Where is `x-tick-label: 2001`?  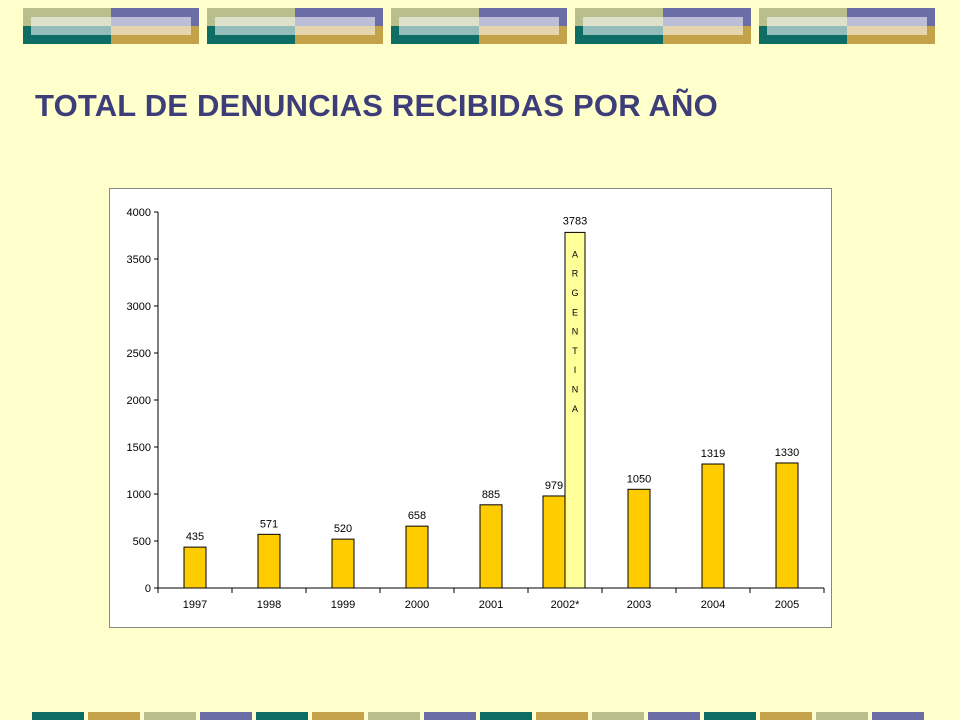
x-tick-label: 2001 is located at coordinates (491, 605).